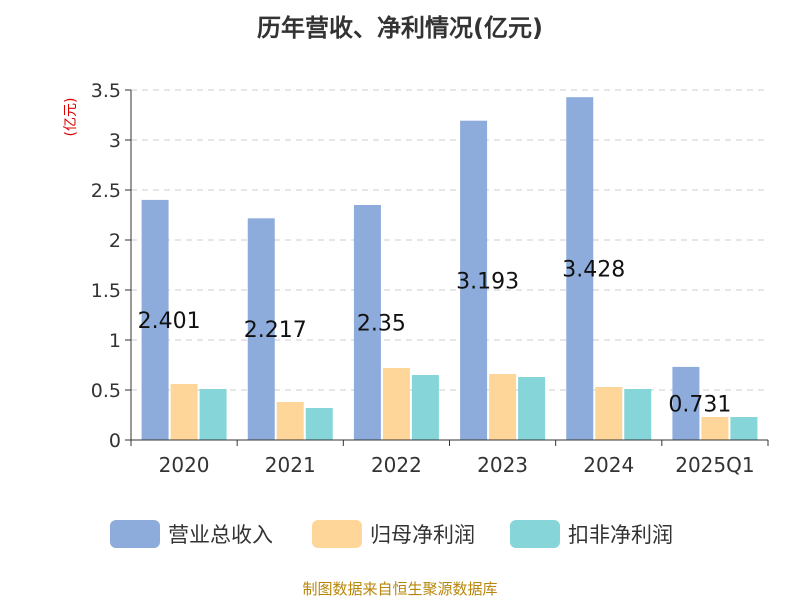  Describe the element at coordinates (396, 465) in the screenshot. I see `x-tick-label: 2022` at that location.